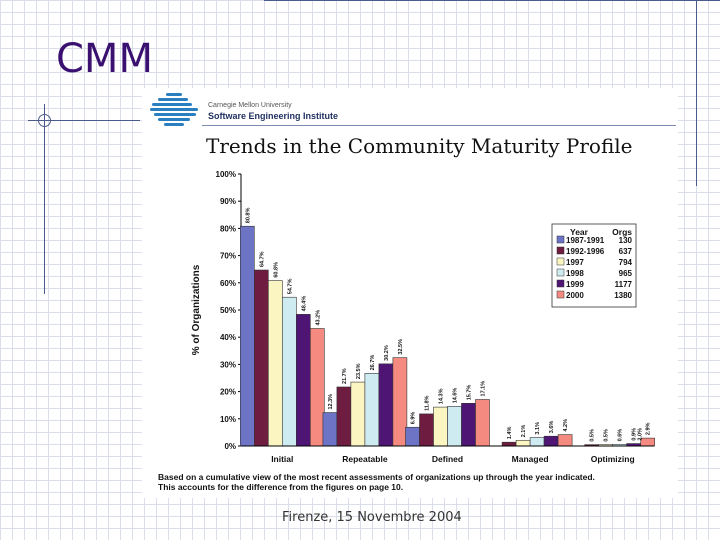  Describe the element at coordinates (373, 363) in the screenshot. I see `data-label: 26.7%` at that location.